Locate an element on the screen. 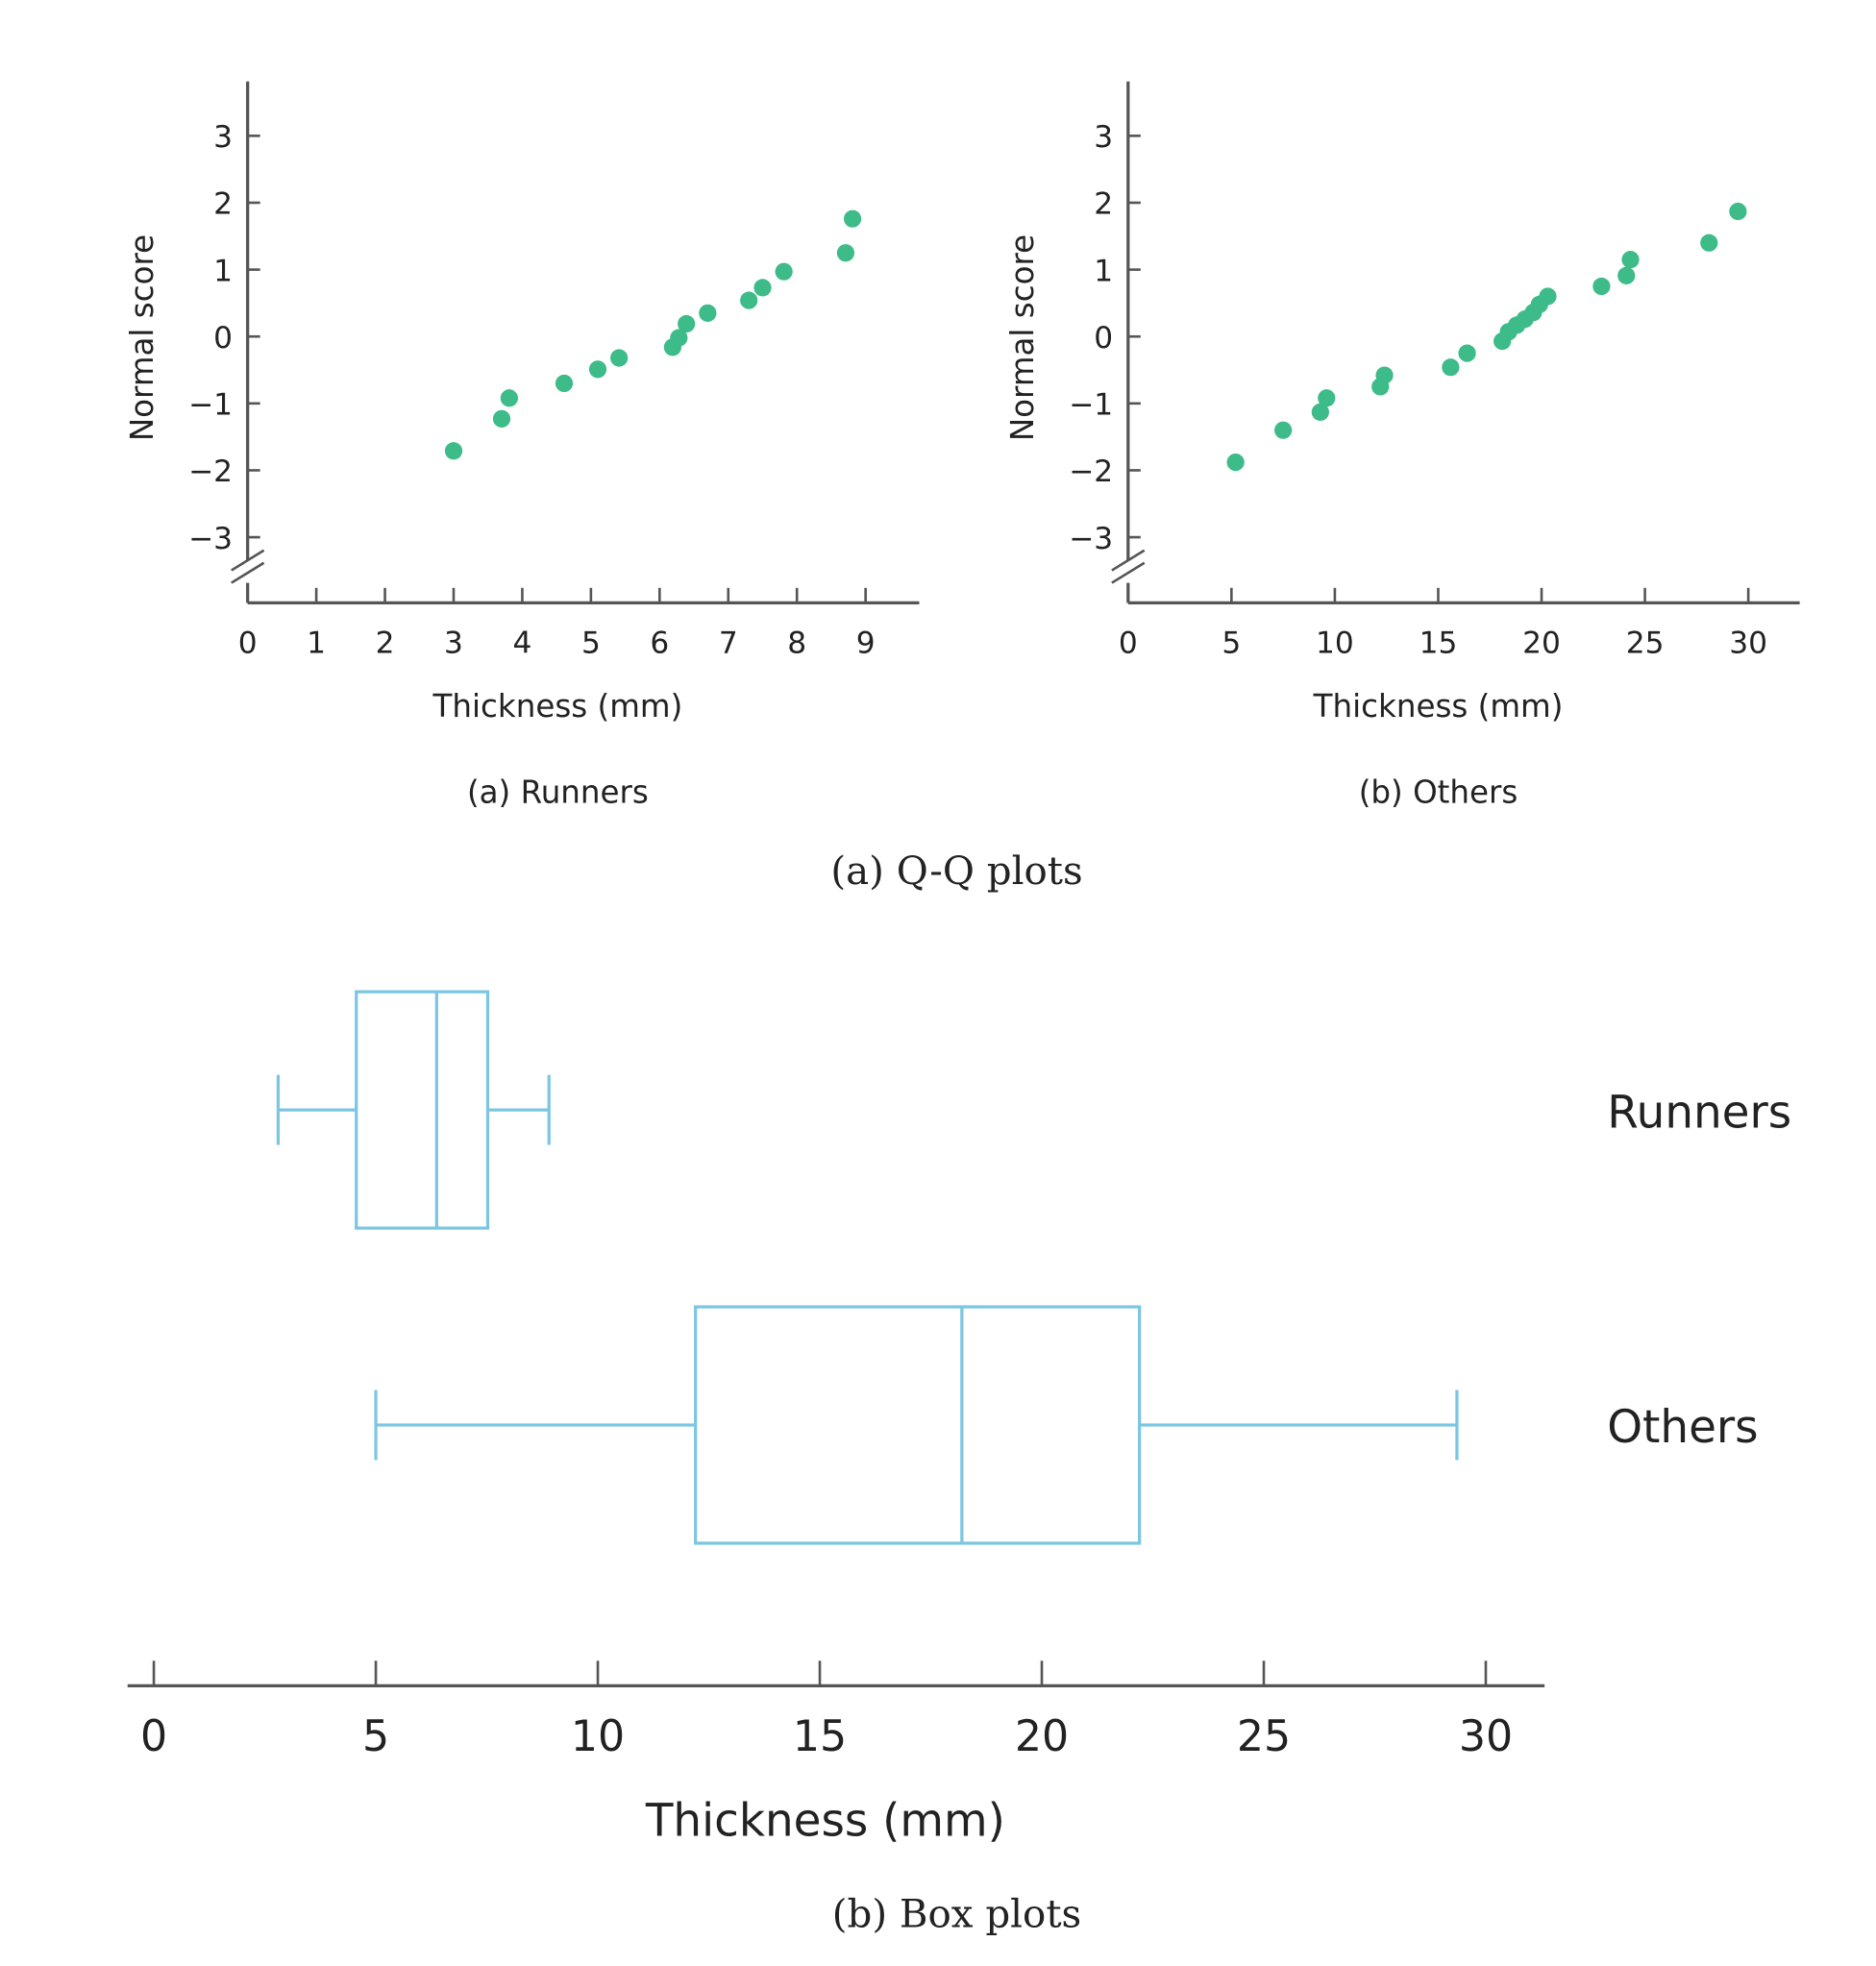 The width and height of the screenshot is (1876, 1966). x-tick-label: 7 is located at coordinates (729, 643).